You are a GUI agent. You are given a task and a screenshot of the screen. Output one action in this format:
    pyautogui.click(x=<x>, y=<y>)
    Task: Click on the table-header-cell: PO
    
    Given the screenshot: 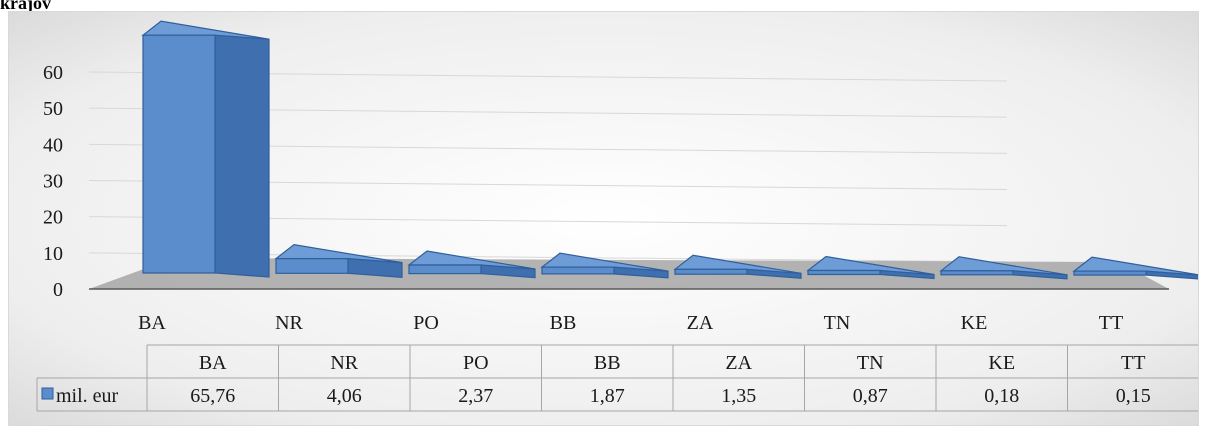 What is the action you would take?
    pyautogui.click(x=476, y=363)
    